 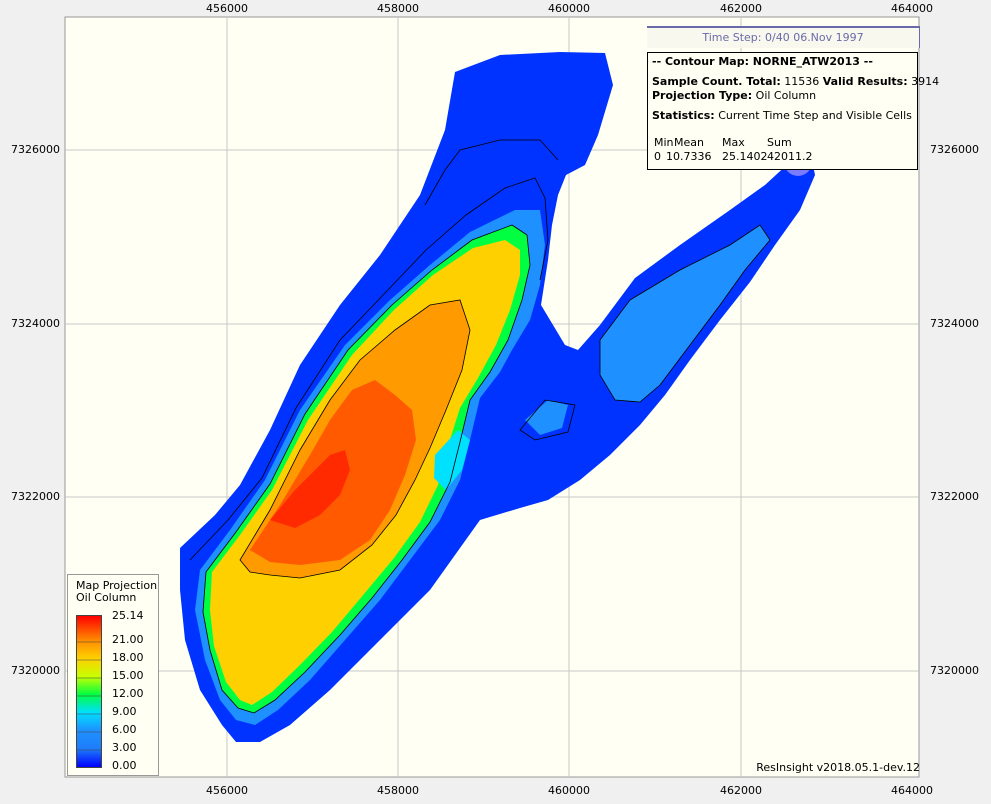 What do you see at coordinates (124, 765) in the screenshot?
I see `legend-tick-0: 0.00` at bounding box center [124, 765].